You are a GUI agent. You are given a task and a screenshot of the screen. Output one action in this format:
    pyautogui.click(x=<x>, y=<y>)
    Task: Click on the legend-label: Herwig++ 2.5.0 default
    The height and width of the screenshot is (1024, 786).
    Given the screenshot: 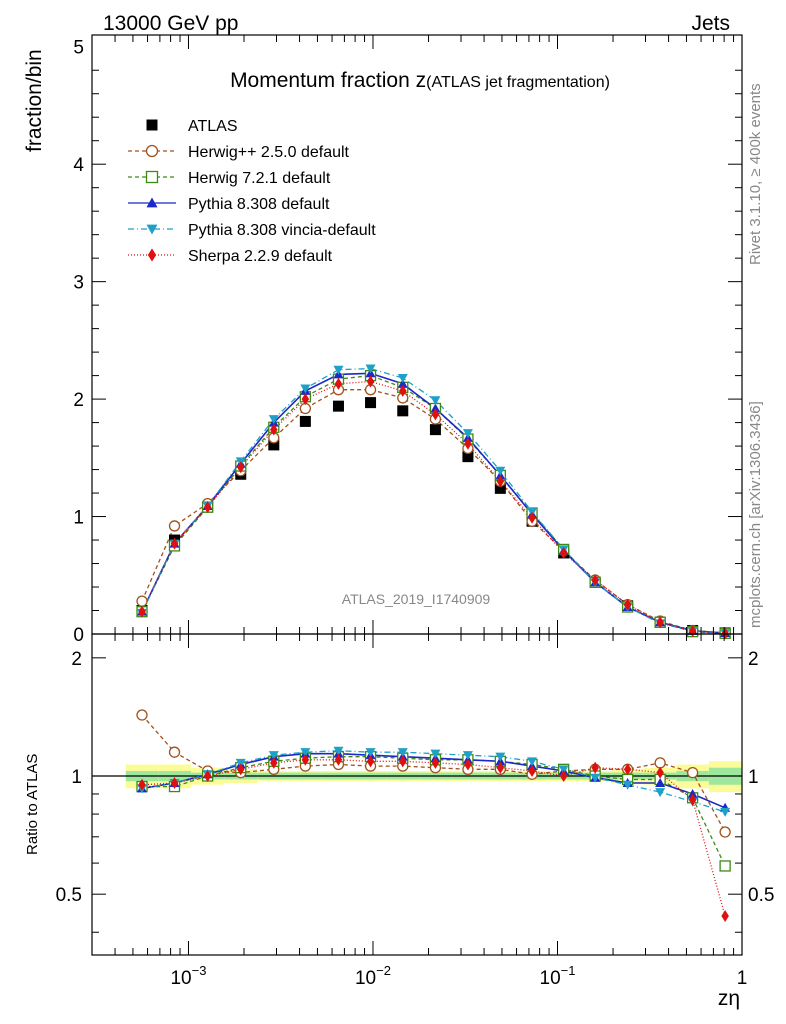 What is the action you would take?
    pyautogui.click(x=269, y=152)
    